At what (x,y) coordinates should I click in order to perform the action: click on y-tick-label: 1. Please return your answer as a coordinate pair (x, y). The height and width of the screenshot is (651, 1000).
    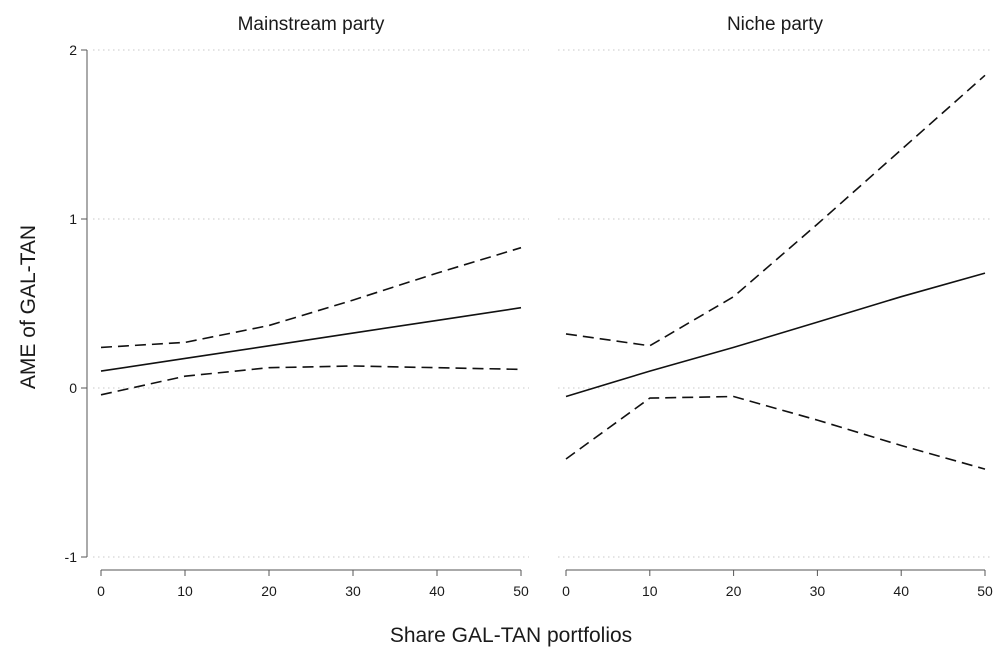
    Looking at the image, I should click on (73, 219).